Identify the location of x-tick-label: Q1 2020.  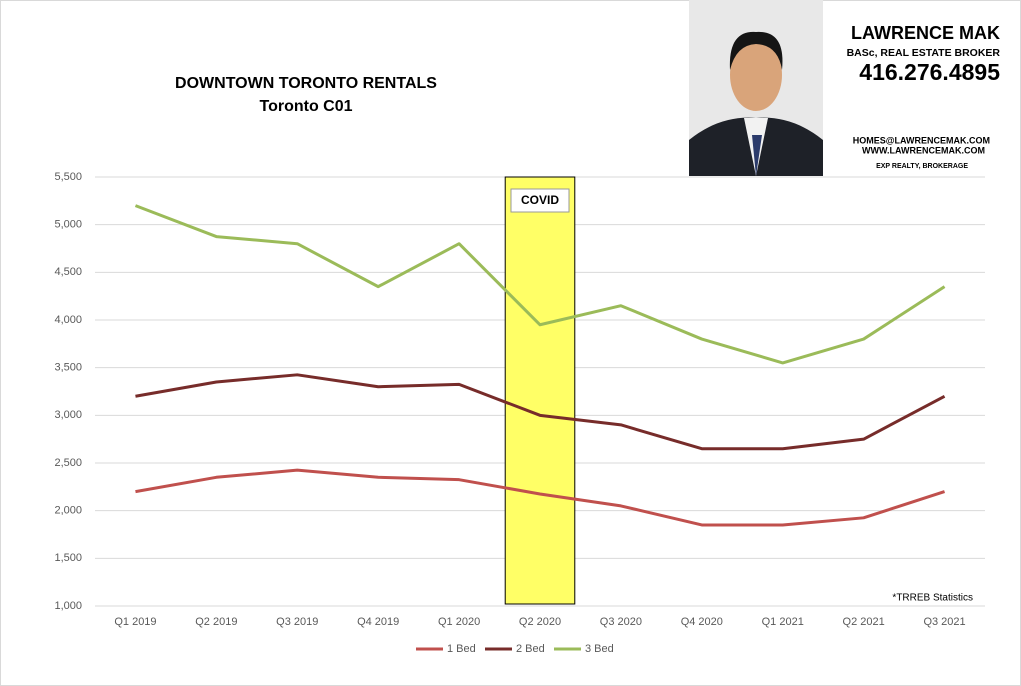
(459, 622).